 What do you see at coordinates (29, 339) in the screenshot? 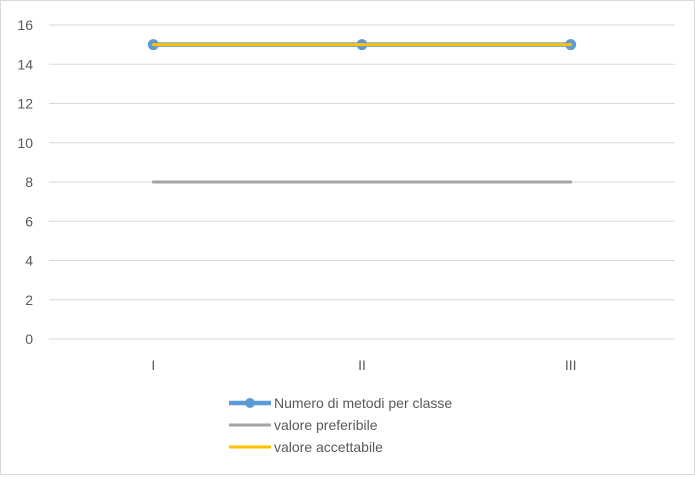
I see `y-tick-label: 0` at bounding box center [29, 339].